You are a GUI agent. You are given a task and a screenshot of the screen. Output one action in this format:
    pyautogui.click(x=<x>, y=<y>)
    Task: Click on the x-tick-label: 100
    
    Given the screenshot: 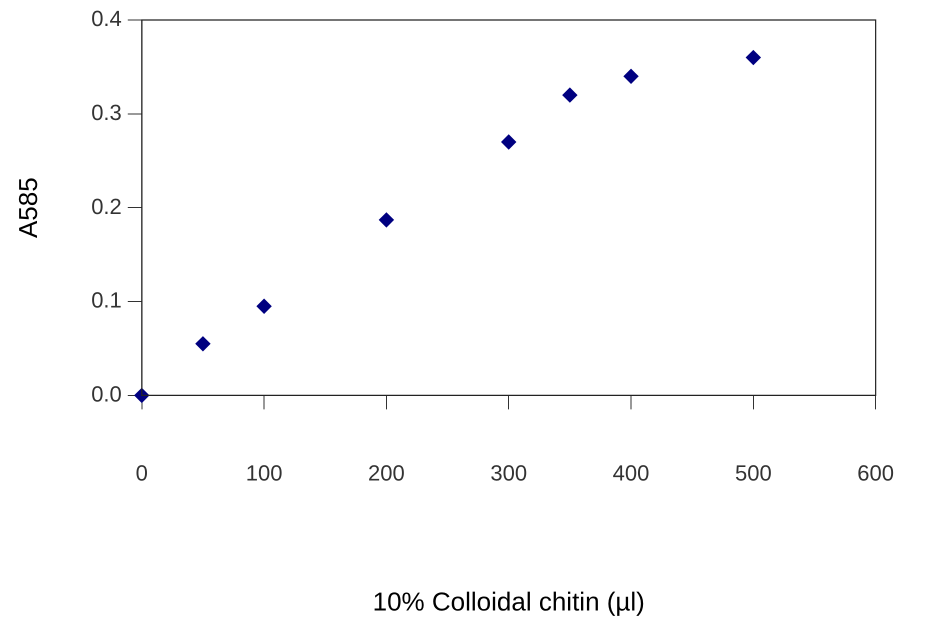 What is the action you would take?
    pyautogui.click(x=264, y=473)
    